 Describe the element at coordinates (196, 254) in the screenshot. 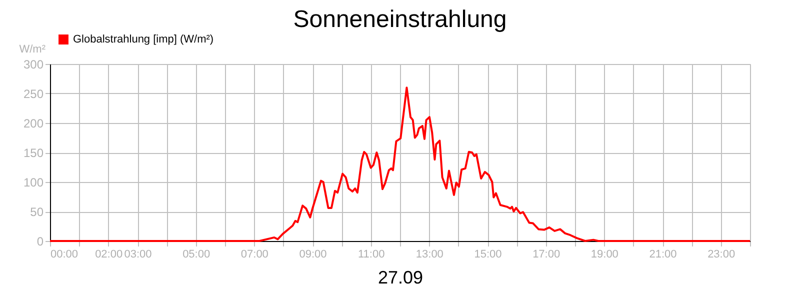

I see `x-tick-label: 05:00` at that location.